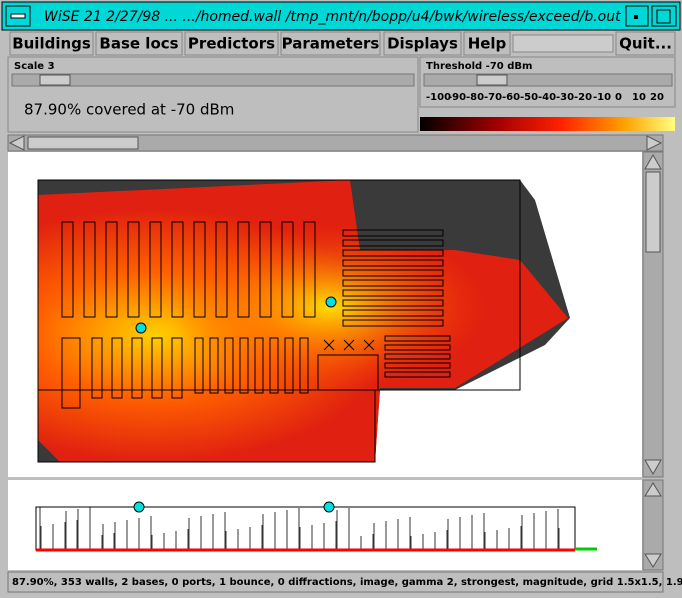 This screenshot has height=598, width=682. I want to click on threshold-tick: -10, so click(602, 97).